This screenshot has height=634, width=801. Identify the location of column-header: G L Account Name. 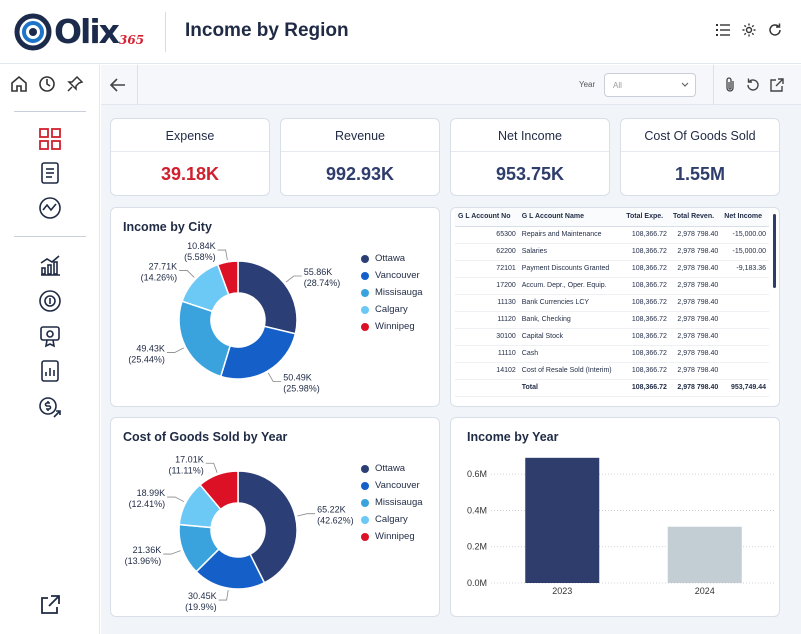
(571, 217).